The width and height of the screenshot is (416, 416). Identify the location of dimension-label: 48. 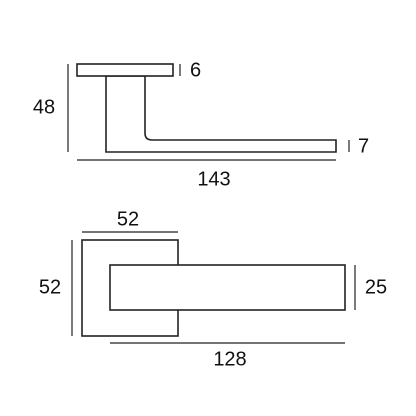
(44, 107).